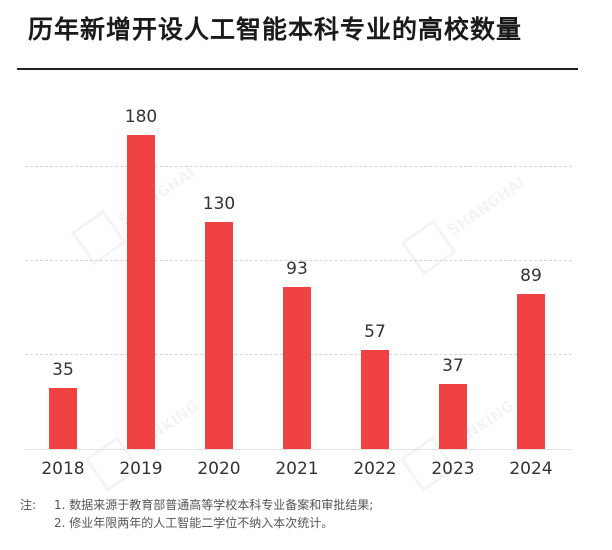 The image size is (612, 550). I want to click on data-label-2018: 35, so click(63, 370).